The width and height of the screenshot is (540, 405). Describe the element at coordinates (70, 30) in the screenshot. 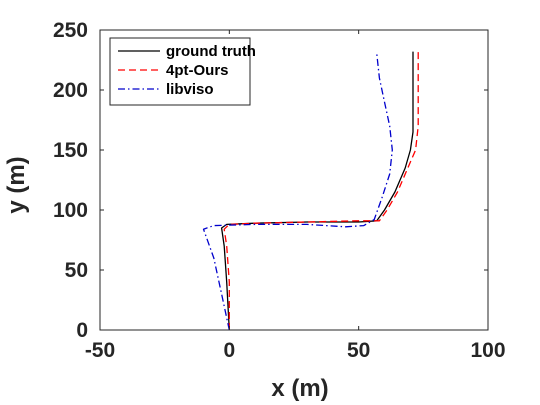

I see `y-tick-label: 250` at that location.